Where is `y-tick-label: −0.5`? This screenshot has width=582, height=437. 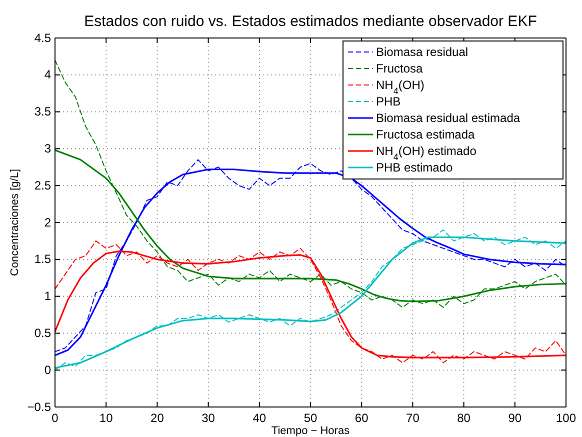
y-tick-label: −0.5 is located at coordinates (39, 407).